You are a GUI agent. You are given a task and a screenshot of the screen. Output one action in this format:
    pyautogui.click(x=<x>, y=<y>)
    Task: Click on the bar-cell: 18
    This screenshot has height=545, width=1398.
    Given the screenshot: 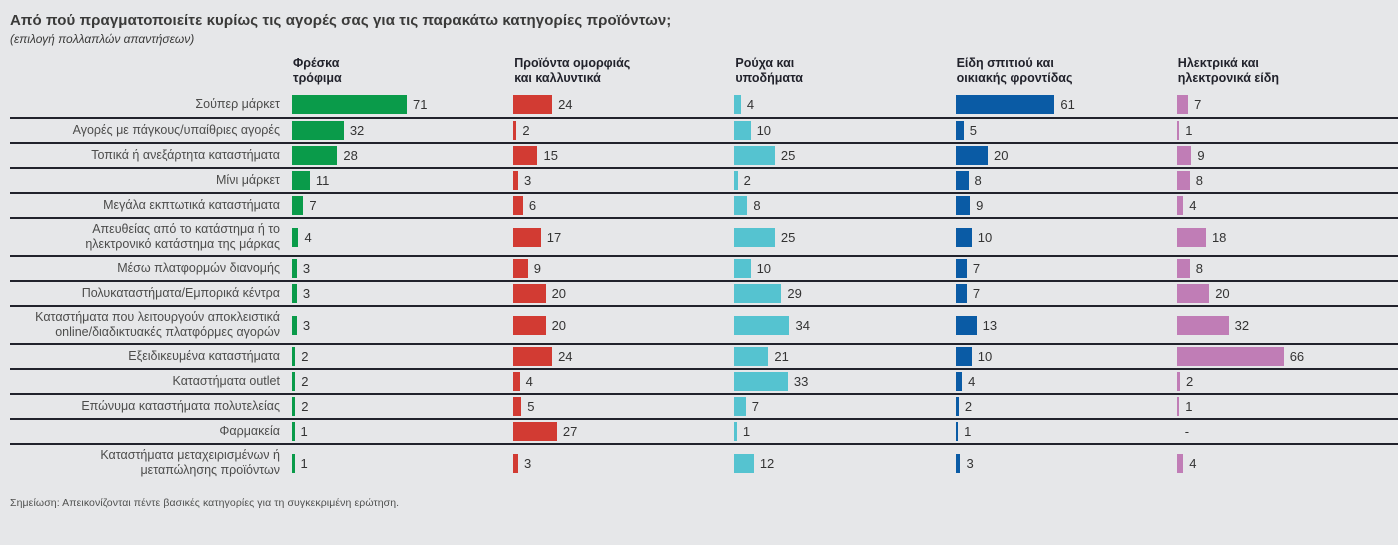 What is the action you would take?
    pyautogui.click(x=1287, y=237)
    